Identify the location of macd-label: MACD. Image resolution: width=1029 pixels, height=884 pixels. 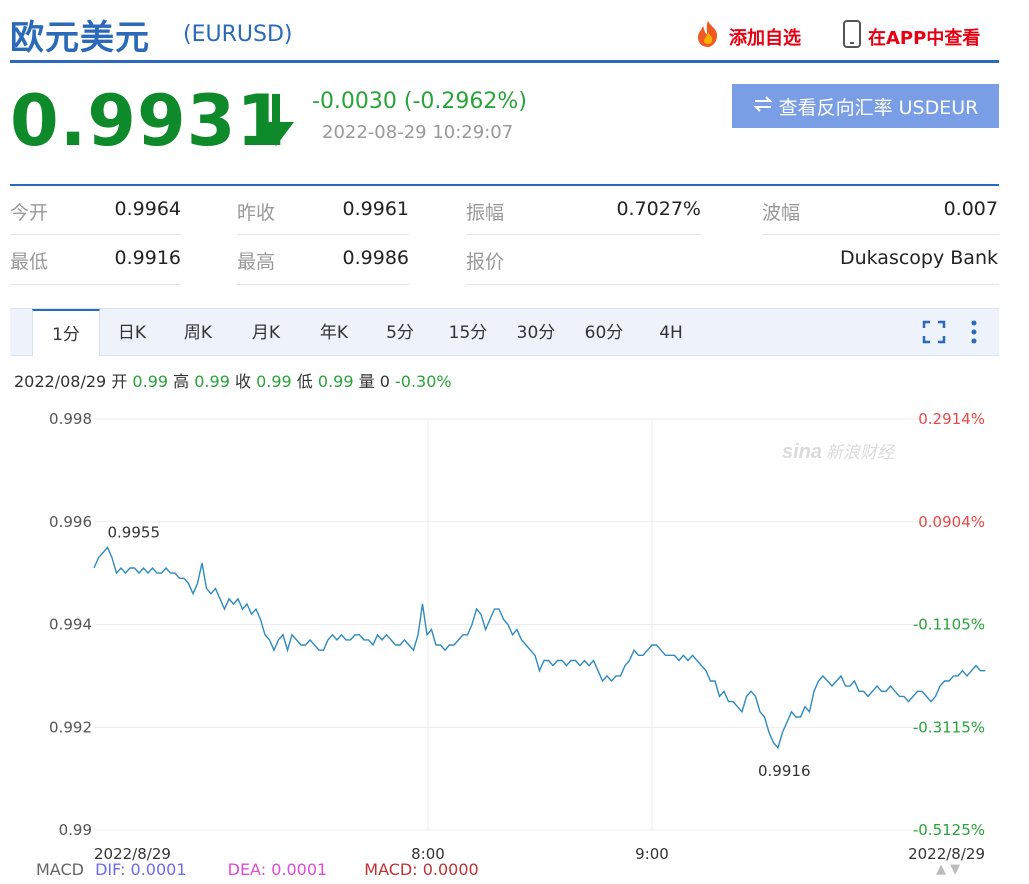
(60, 869).